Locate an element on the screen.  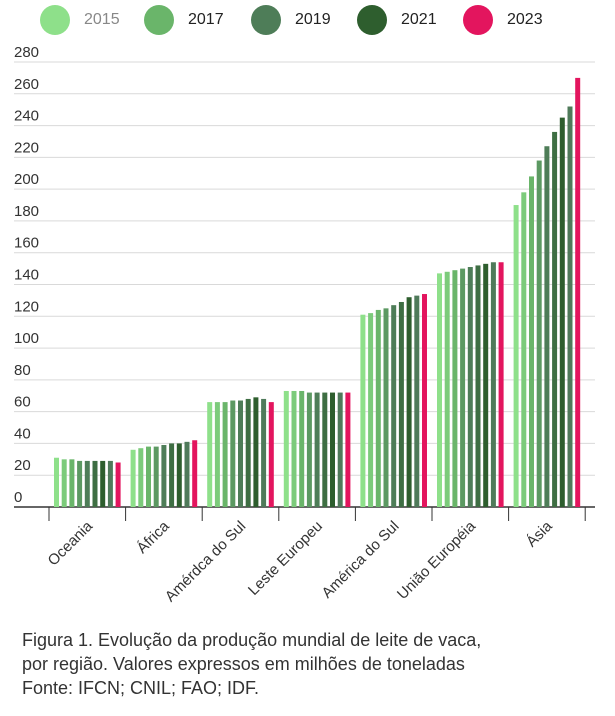
x-category-label: União Européia is located at coordinates (437, 560).